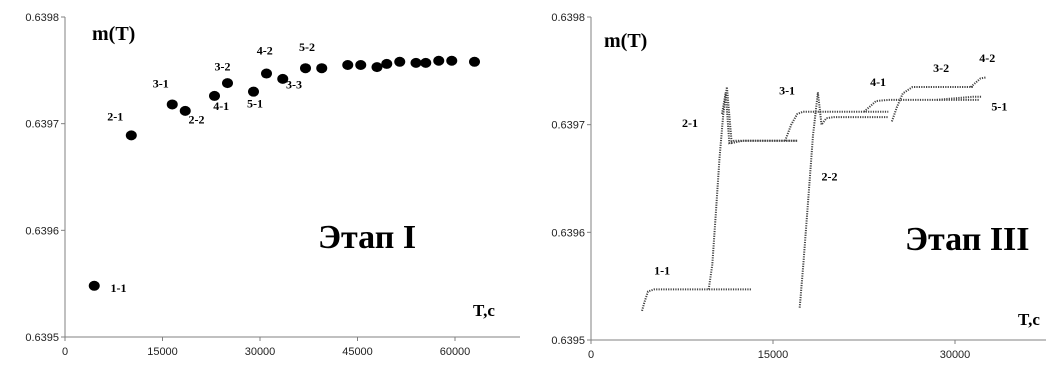  I want to click on stage-label: Этап III, so click(967, 239).